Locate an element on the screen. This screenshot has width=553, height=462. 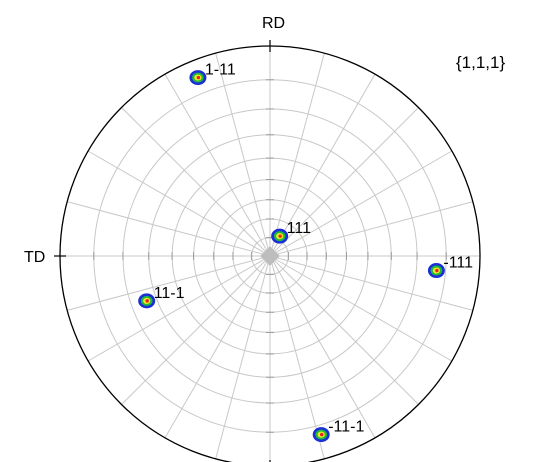
pole-label: 1-11 is located at coordinates (220, 70).